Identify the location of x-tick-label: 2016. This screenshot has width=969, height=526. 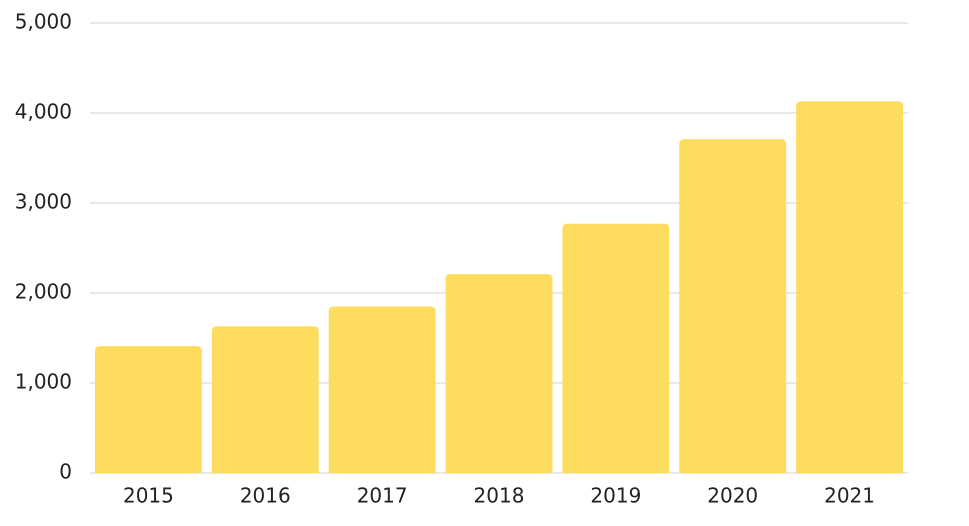
(265, 496).